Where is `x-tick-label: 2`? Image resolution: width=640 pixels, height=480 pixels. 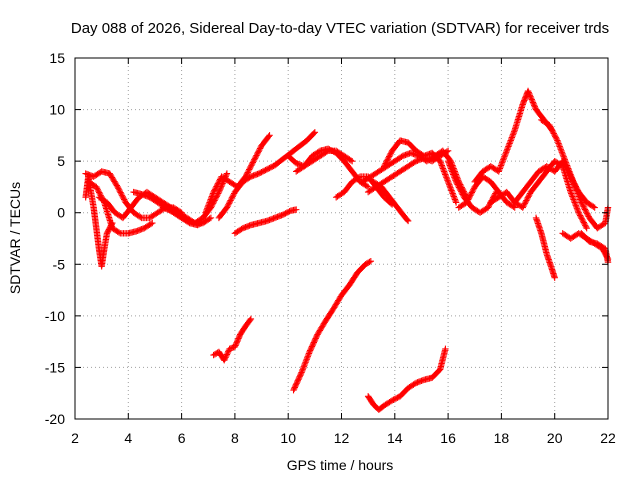 x-tick-label: 2 is located at coordinates (75, 438).